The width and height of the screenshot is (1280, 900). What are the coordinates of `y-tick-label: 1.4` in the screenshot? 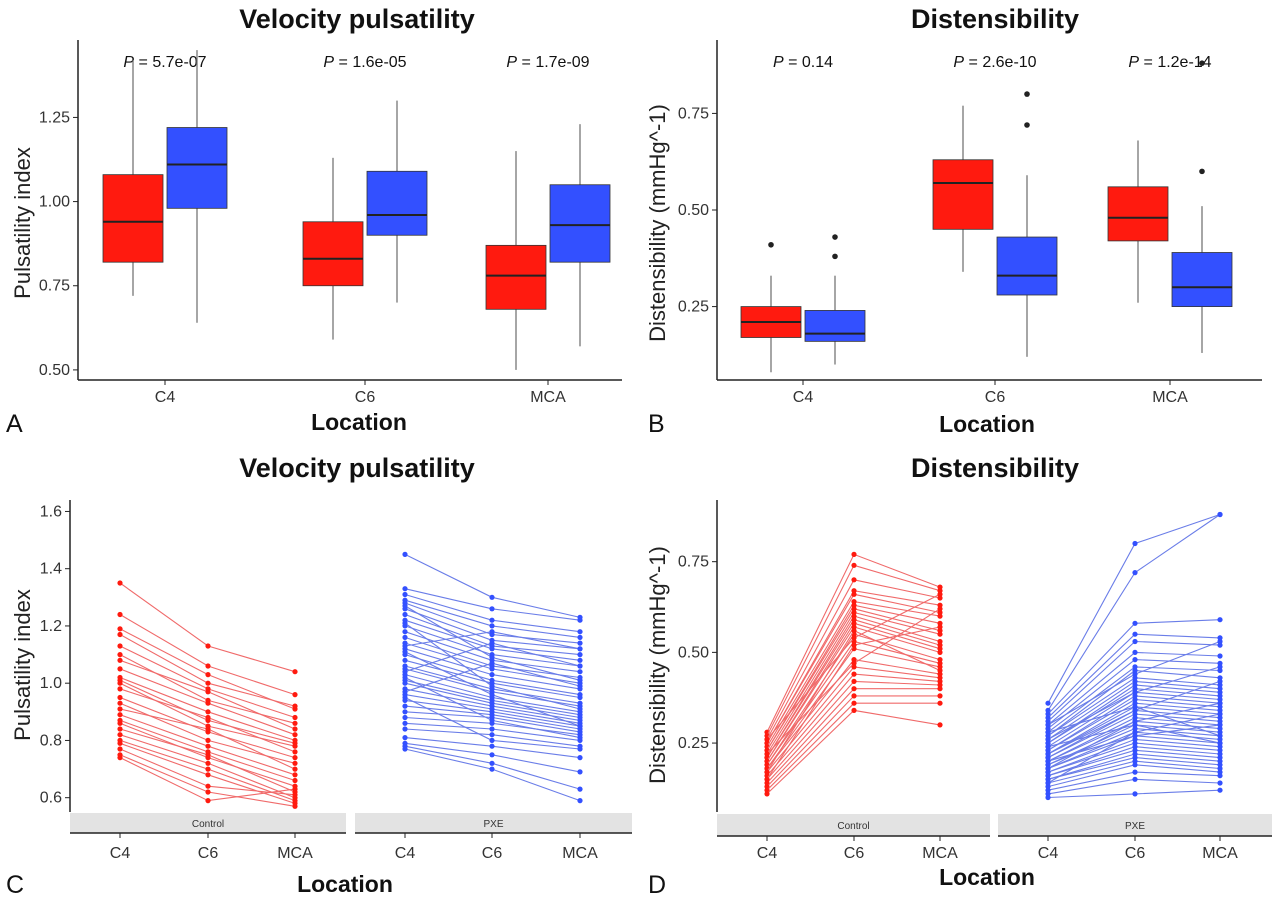 It's located at (51, 569).